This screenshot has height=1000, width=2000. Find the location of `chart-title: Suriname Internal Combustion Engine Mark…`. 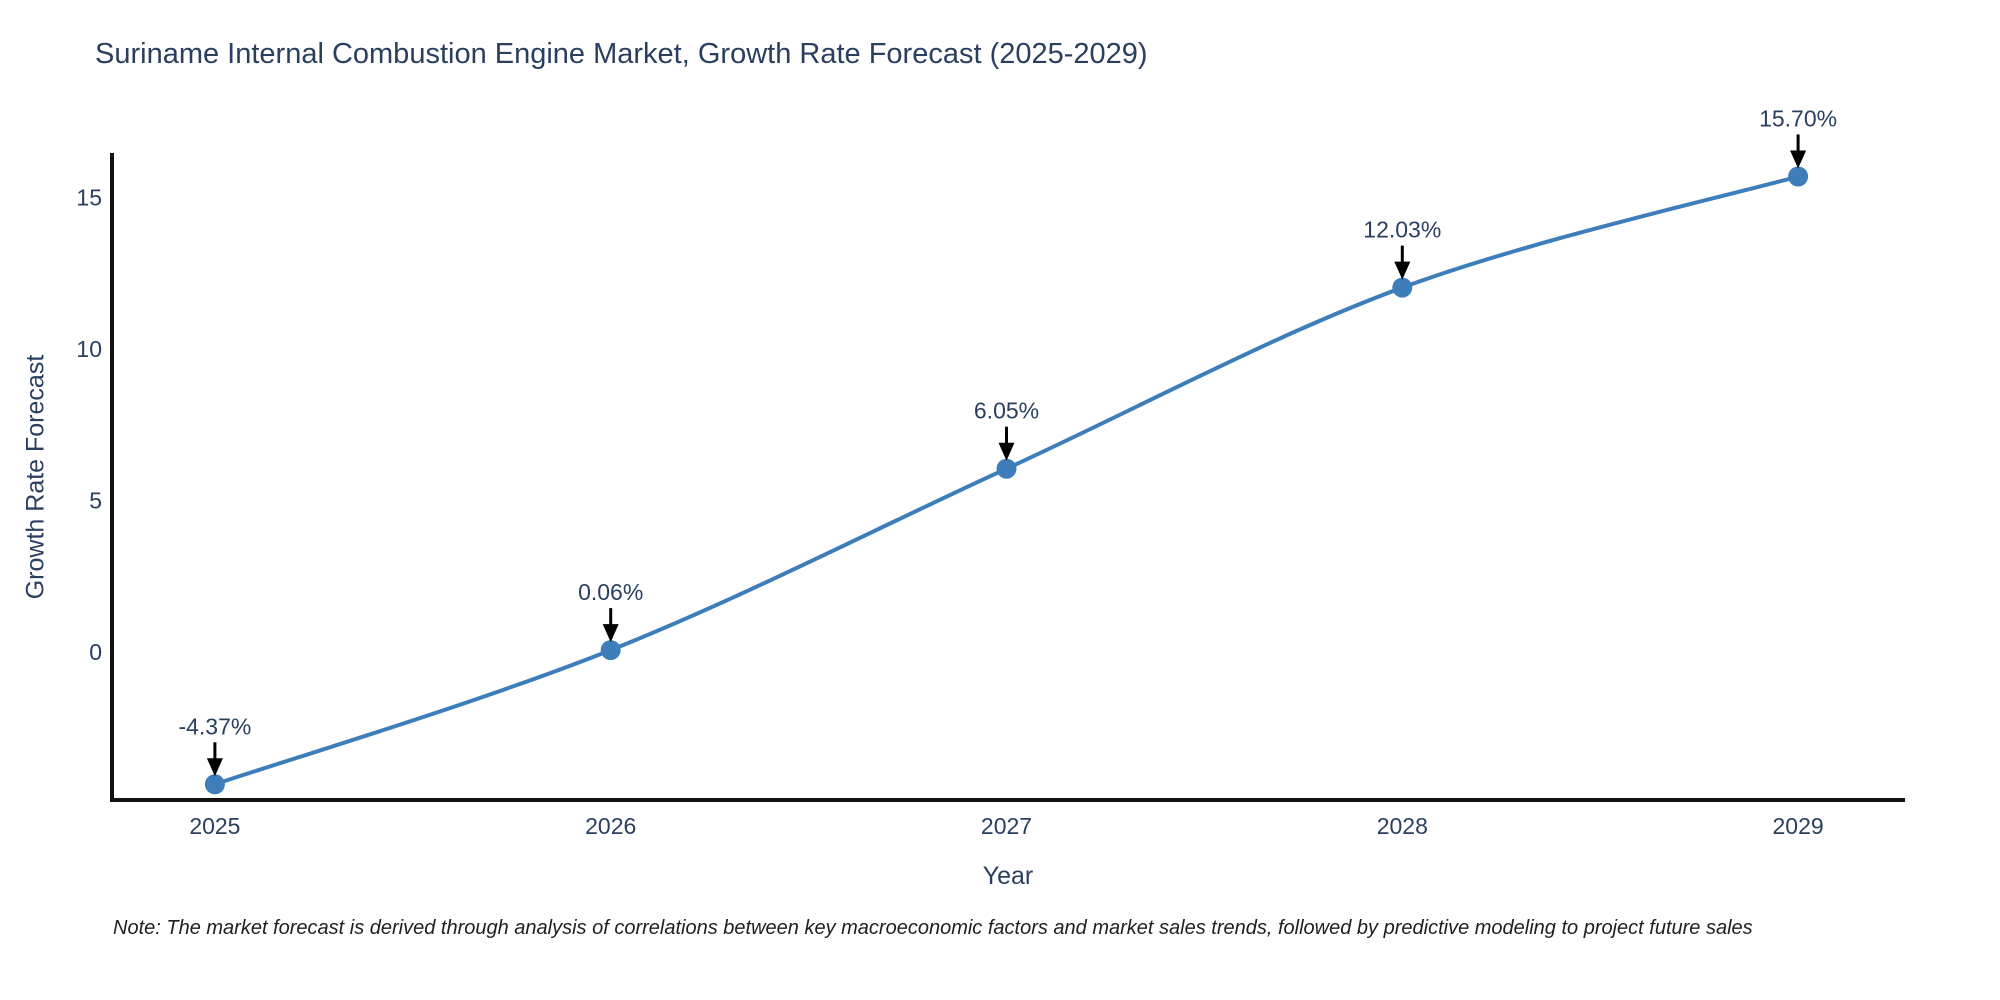

chart-title: Suriname Internal Combustion Engine Mark… is located at coordinates (621, 54).